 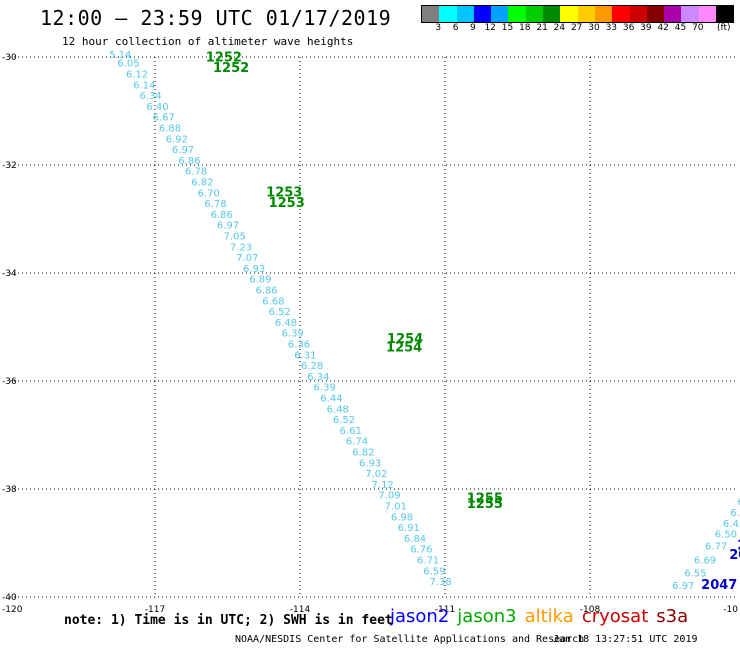 I want to click on y-tick-label: -36, so click(x=9, y=382).